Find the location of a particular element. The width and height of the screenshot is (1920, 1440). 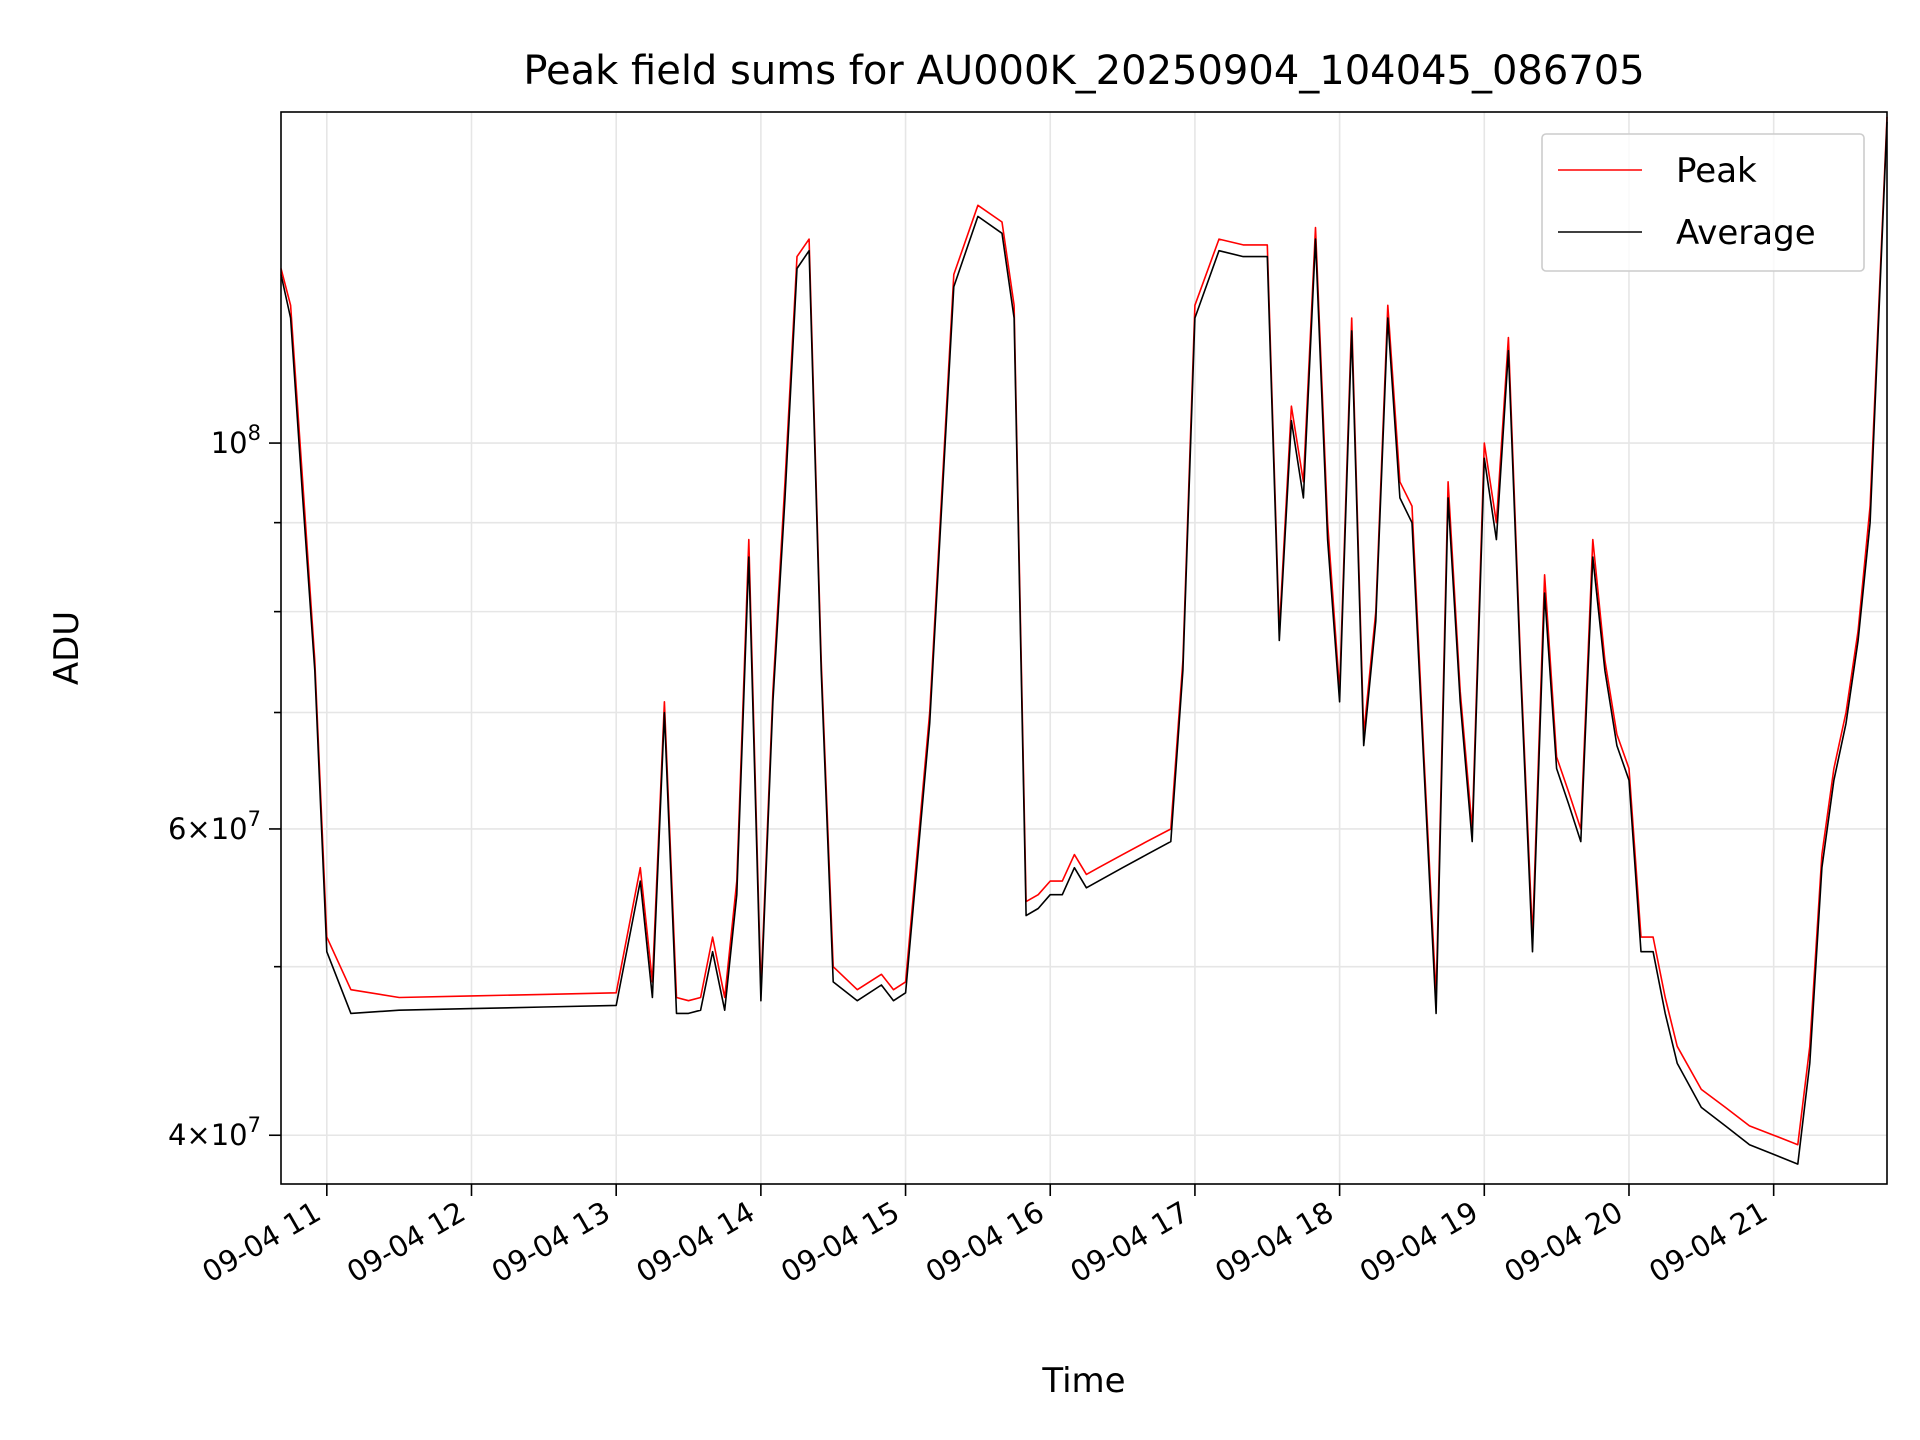

legend-label-peak: Peak is located at coordinates (1716, 171).